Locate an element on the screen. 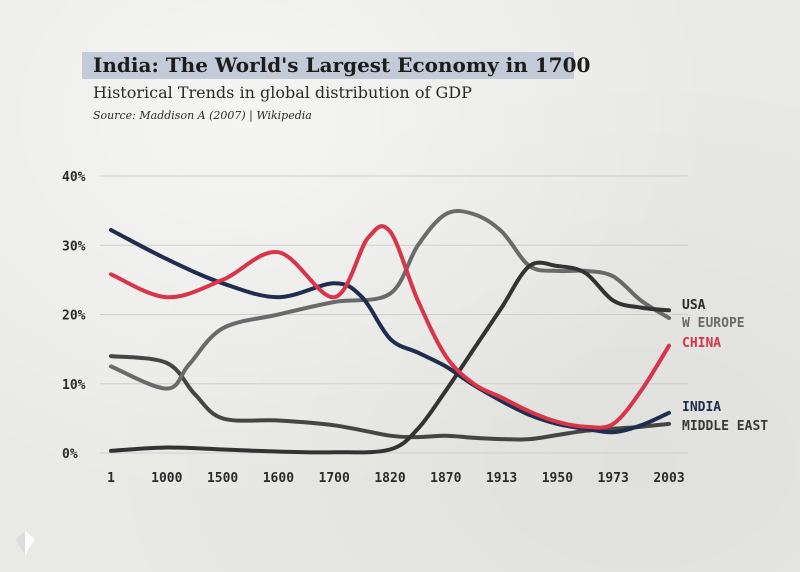 This screenshot has height=572, width=800. y-tick-label: 30% is located at coordinates (74, 246).